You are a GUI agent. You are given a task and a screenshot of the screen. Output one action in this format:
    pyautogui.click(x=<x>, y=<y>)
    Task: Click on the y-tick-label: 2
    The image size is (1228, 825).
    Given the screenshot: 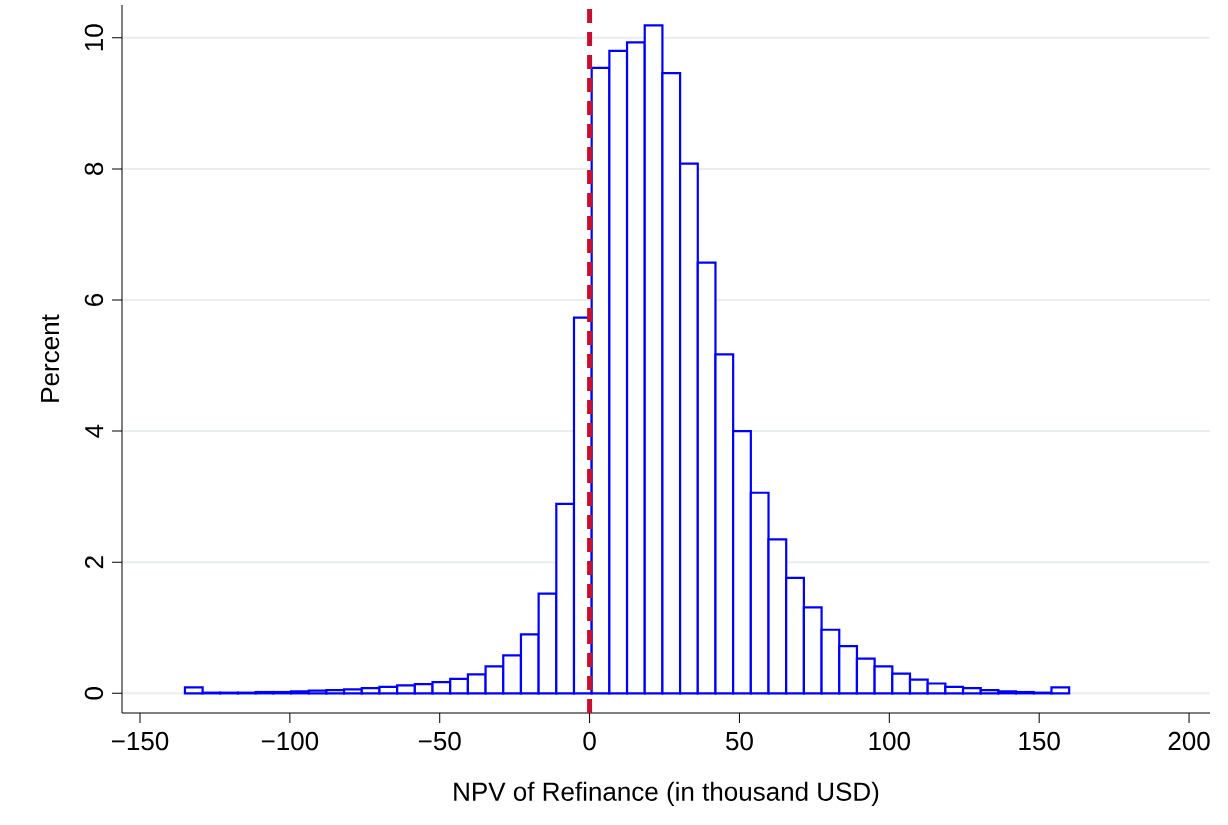 What is the action you would take?
    pyautogui.click(x=94, y=562)
    